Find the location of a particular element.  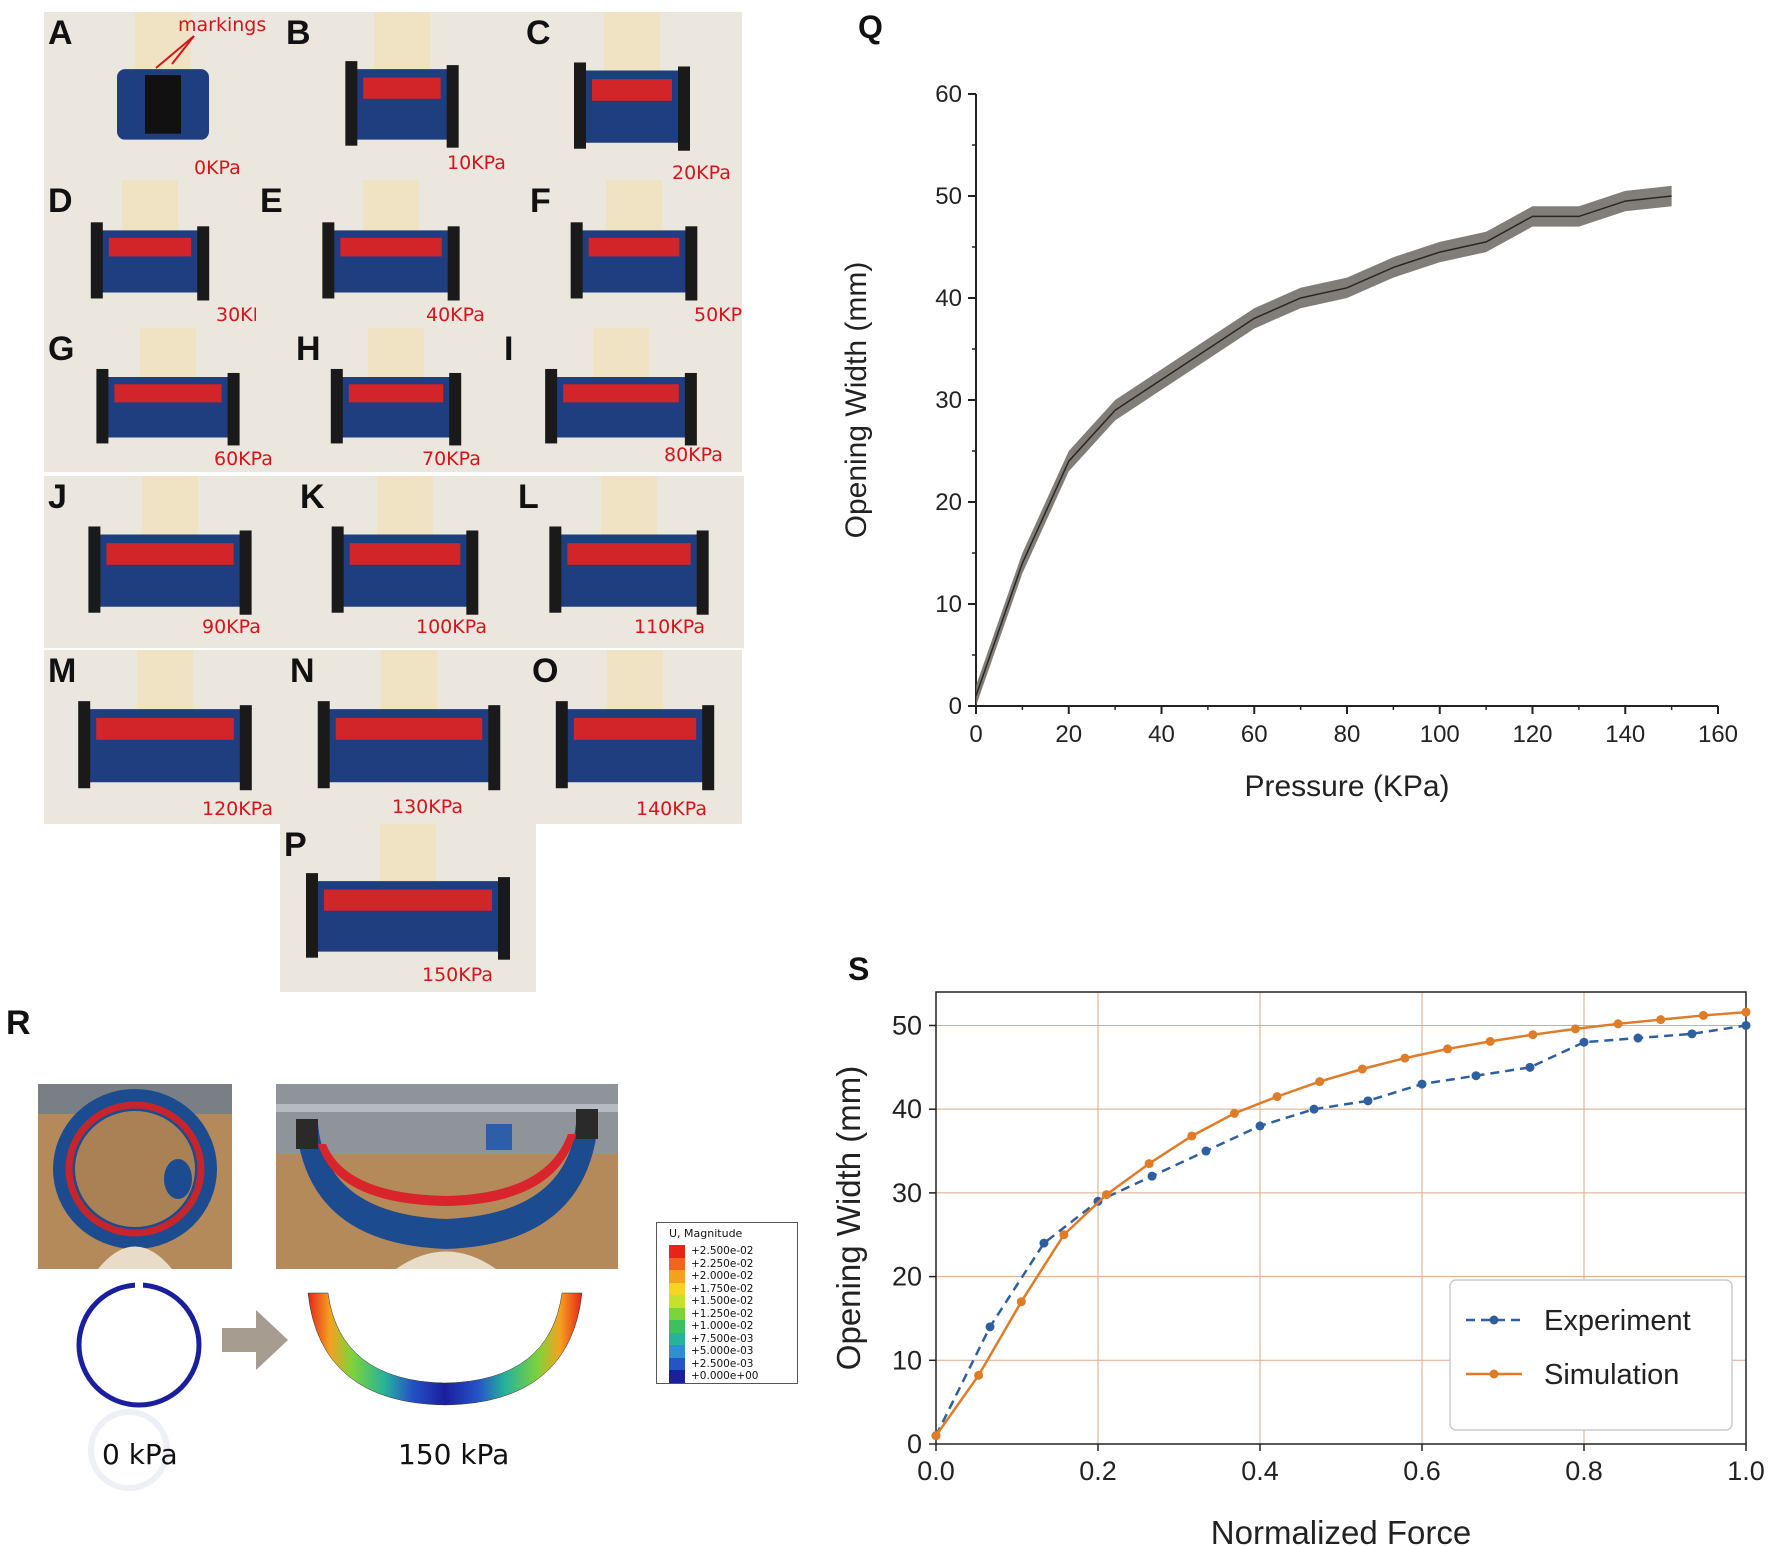

legend-row: +1.000e-02 is located at coordinates (713, 1326).